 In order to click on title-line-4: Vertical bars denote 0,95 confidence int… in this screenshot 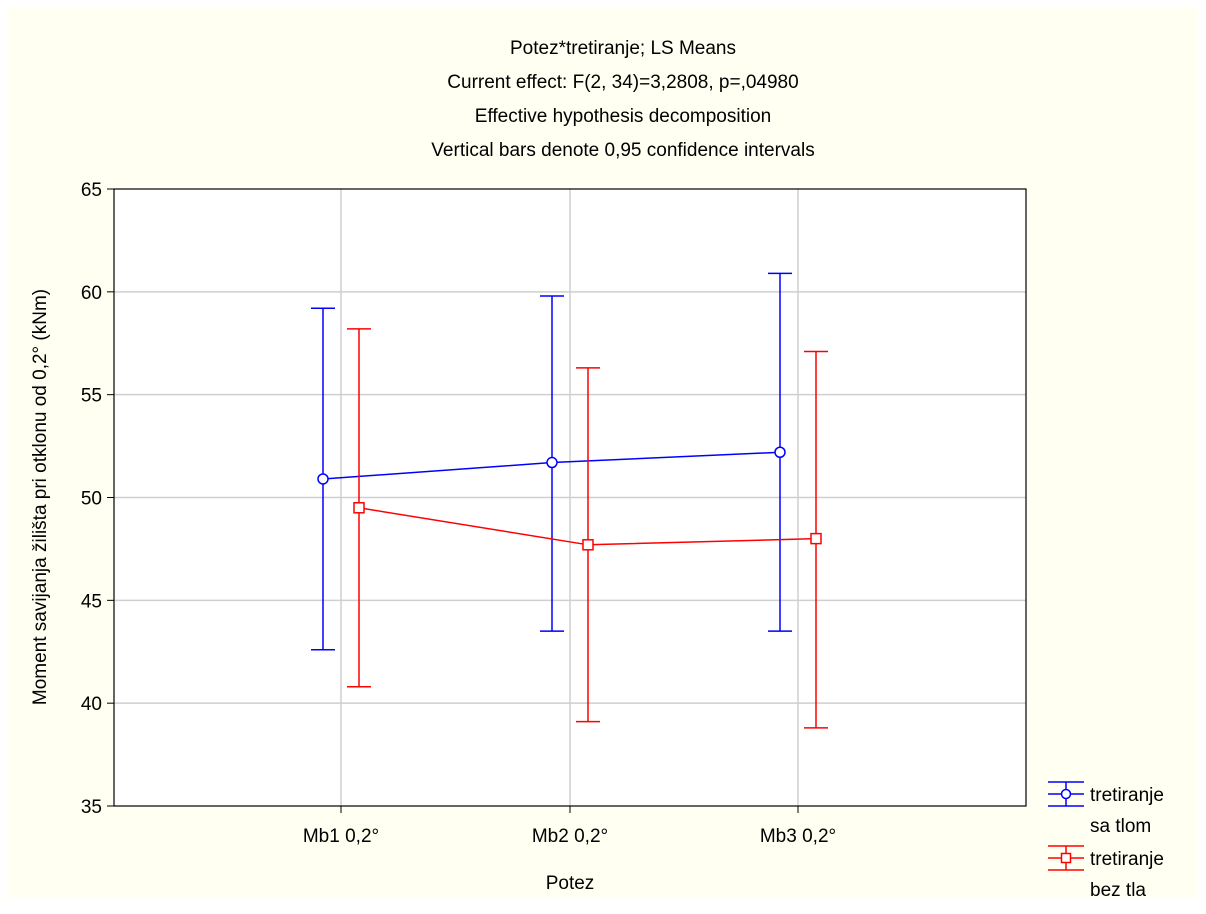, I will do `click(622, 150)`.